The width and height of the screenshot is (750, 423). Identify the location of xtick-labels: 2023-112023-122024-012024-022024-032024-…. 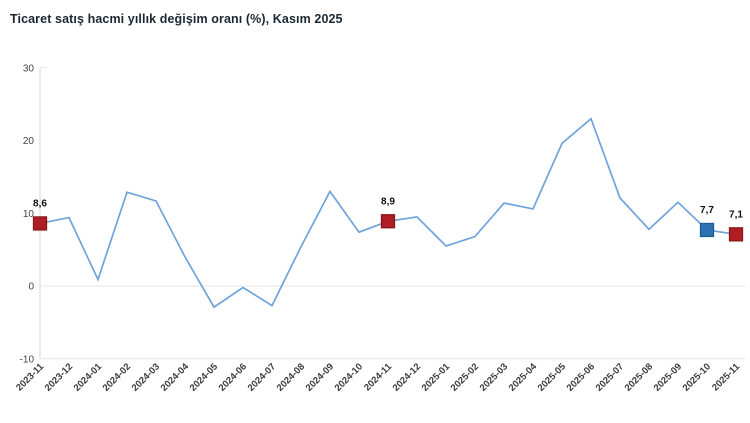
(378, 377).